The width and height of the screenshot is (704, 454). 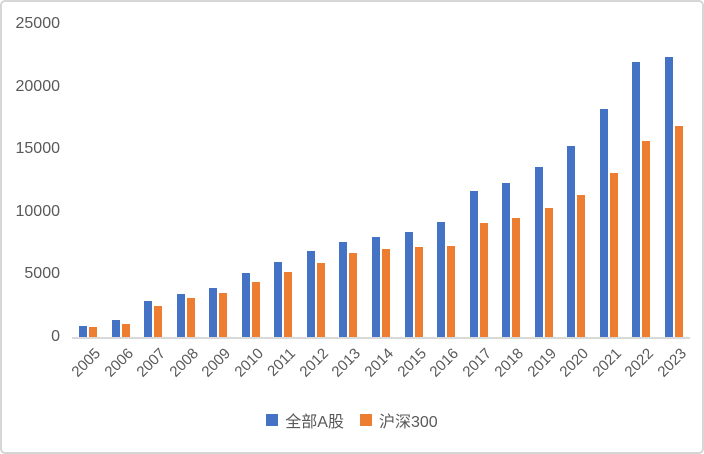 I want to click on x-axis-tick-label: 2006, so click(x=119, y=363).